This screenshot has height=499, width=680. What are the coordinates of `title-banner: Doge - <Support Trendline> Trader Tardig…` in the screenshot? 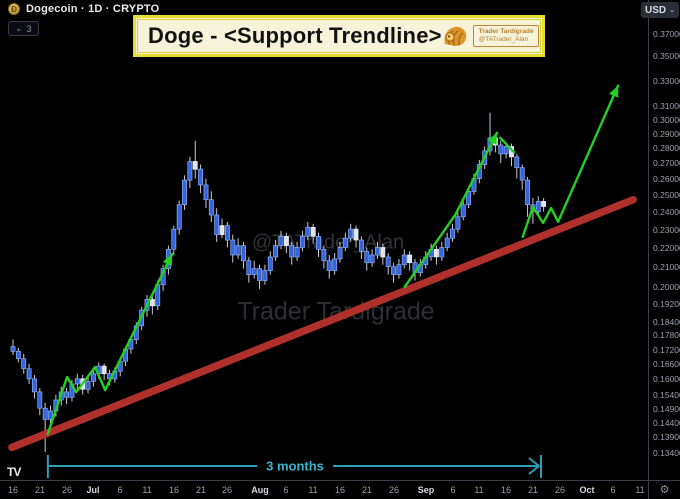 It's located at (339, 36).